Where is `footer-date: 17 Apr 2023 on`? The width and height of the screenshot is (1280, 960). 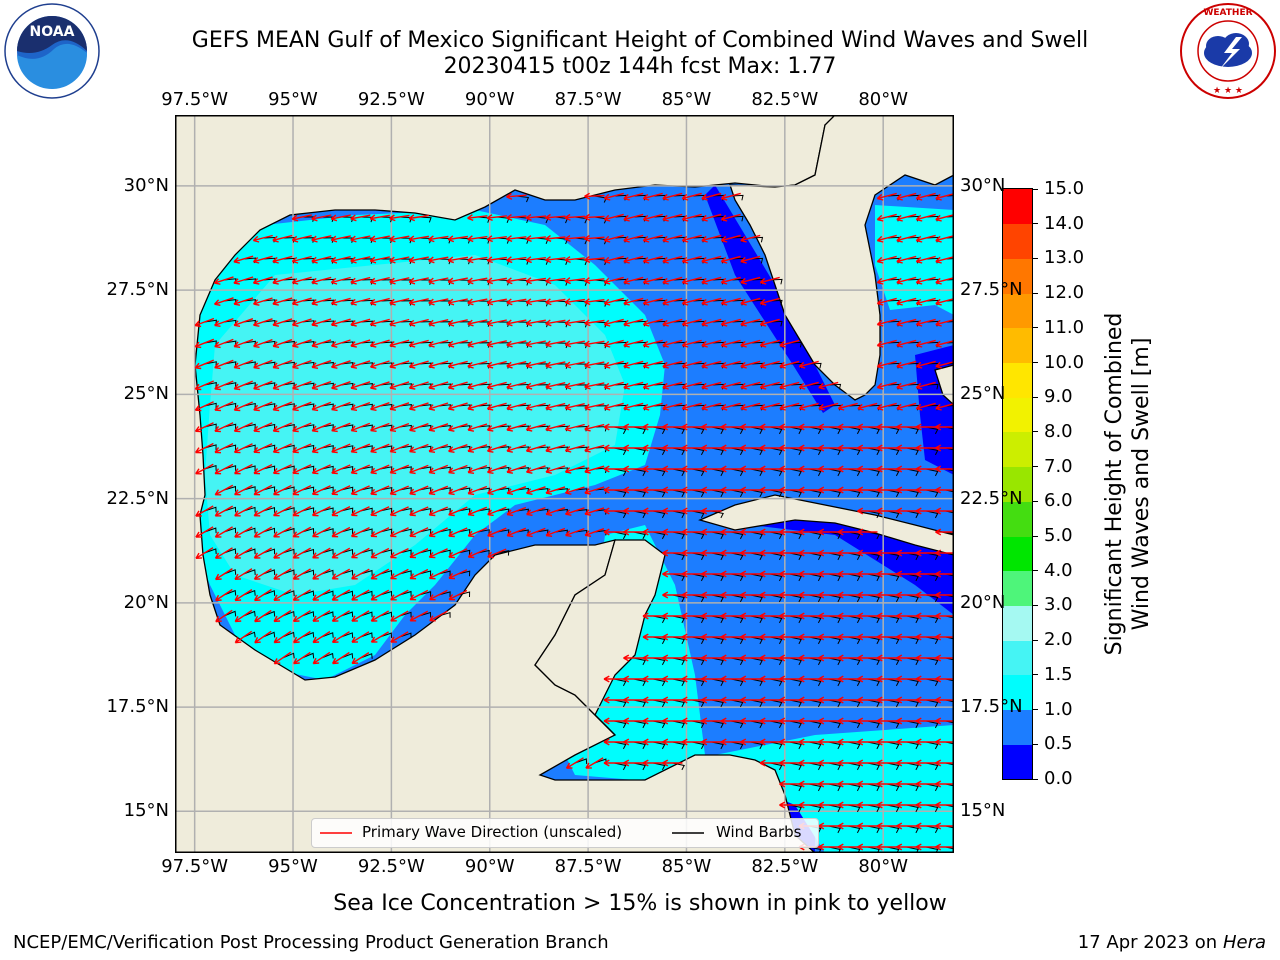
footer-date: 17 Apr 2023 on is located at coordinates (1150, 942).